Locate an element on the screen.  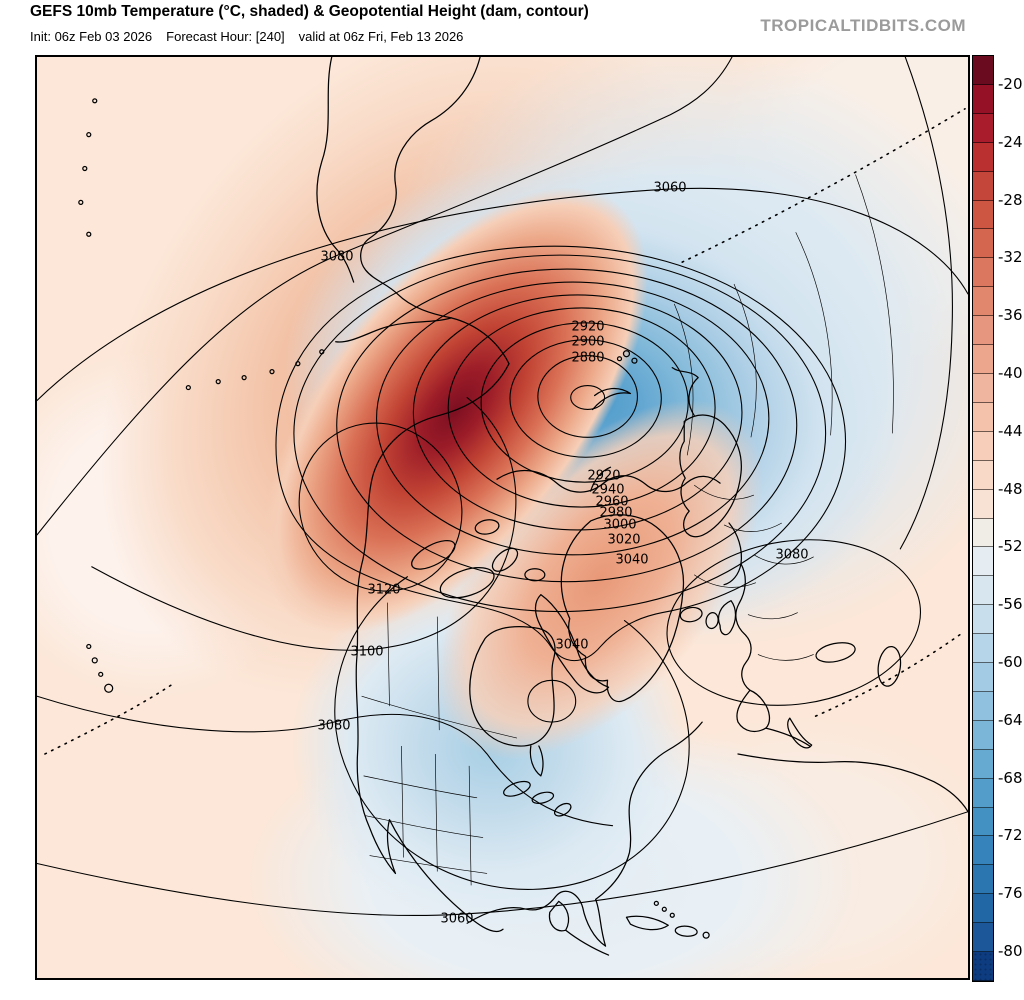
colorbar-tick-label: -56 is located at coordinates (1010, 604).